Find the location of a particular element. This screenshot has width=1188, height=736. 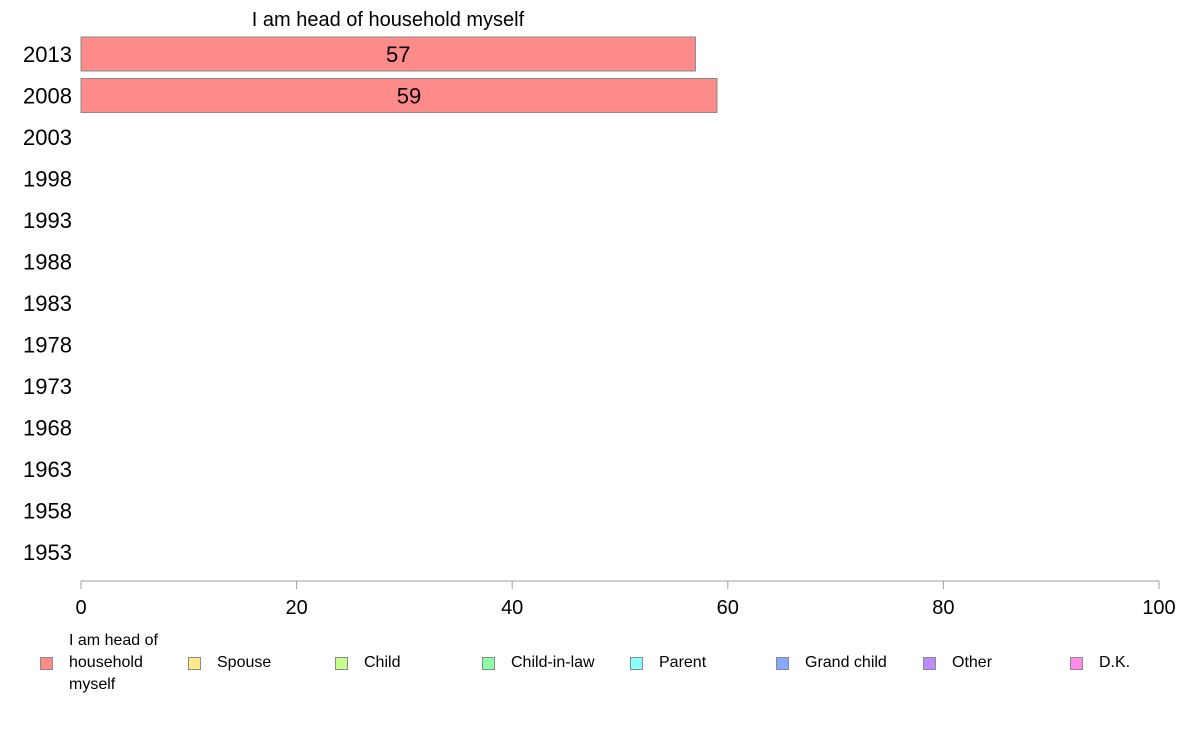

legend-label: Child is located at coordinates (382, 662).